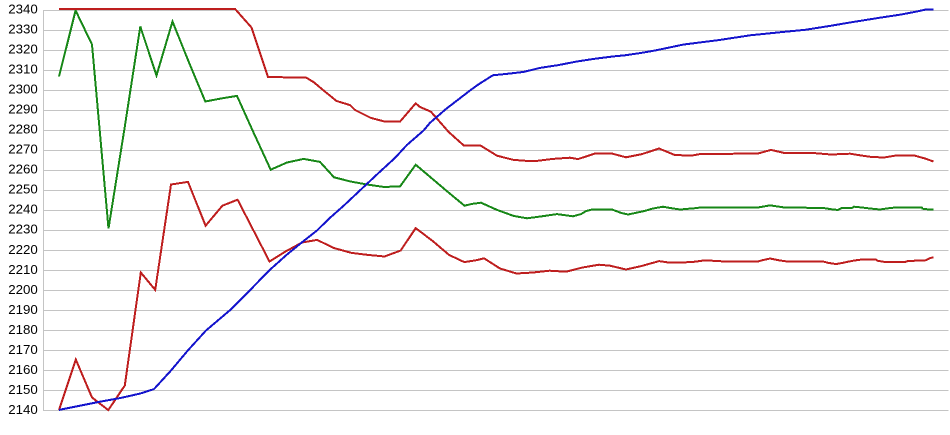 This screenshot has width=950, height=435. What do you see at coordinates (23, 8) in the screenshot?
I see `svg-text: 2340` at bounding box center [23, 8].